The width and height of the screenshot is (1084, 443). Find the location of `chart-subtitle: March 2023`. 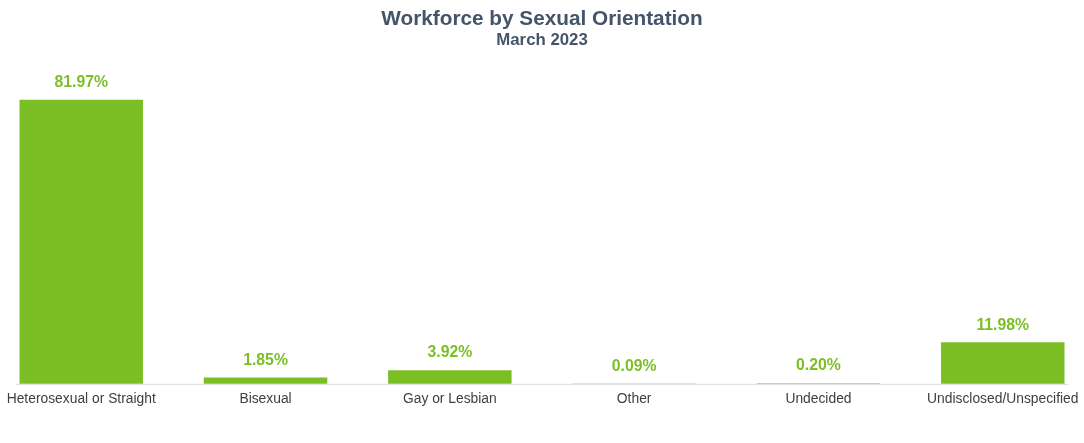

chart-subtitle: March 2023 is located at coordinates (542, 39).